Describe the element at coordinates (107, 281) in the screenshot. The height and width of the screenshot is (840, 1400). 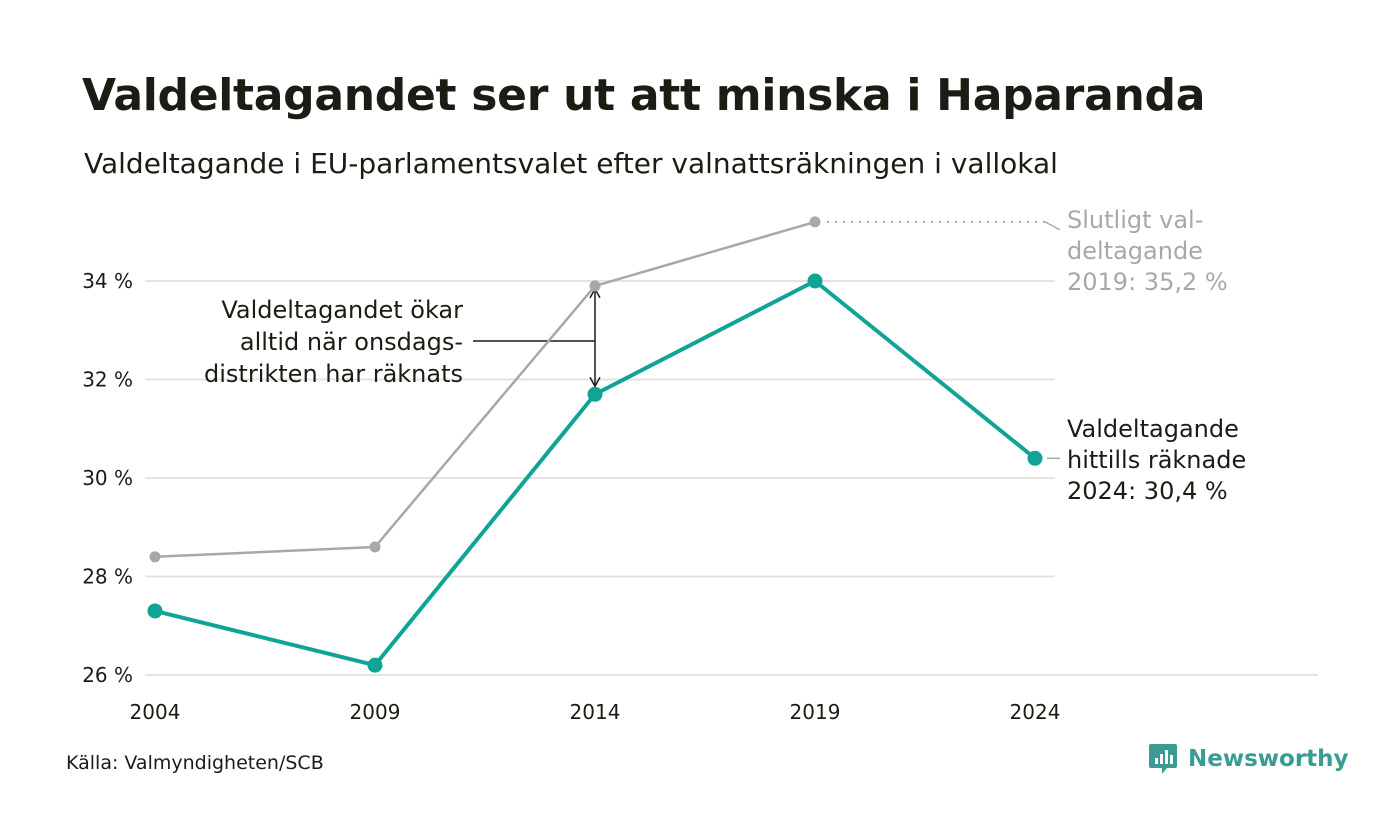
I see `y-tick-label: 34 %` at that location.